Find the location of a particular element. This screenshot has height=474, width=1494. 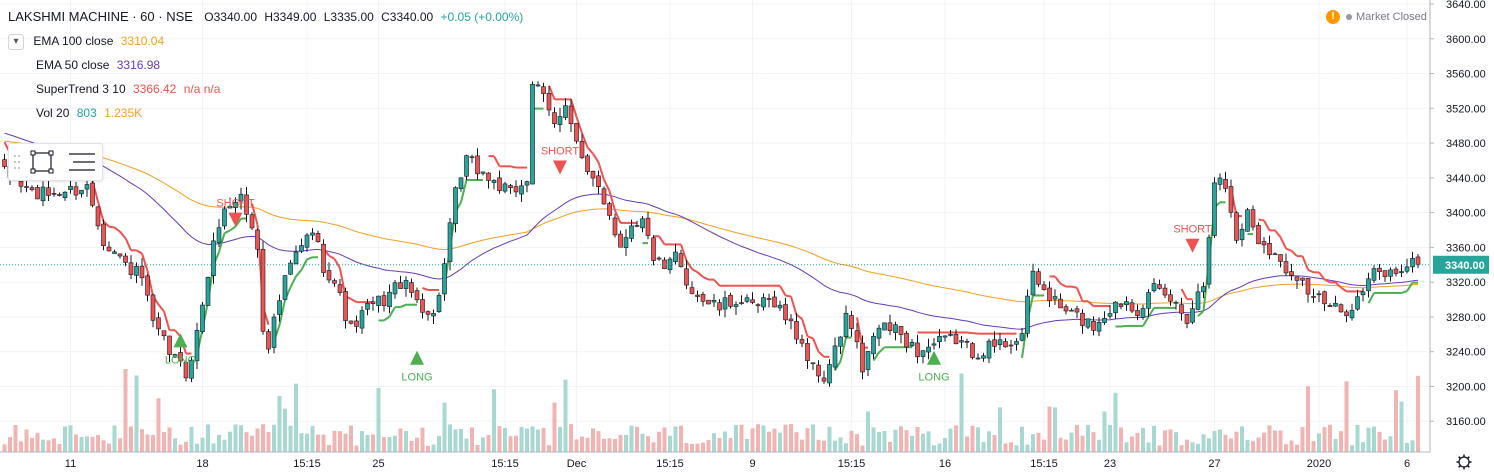

legend-supertrend: SuperTrend 3 10 3366.42 n/a n/a is located at coordinates (265, 89).